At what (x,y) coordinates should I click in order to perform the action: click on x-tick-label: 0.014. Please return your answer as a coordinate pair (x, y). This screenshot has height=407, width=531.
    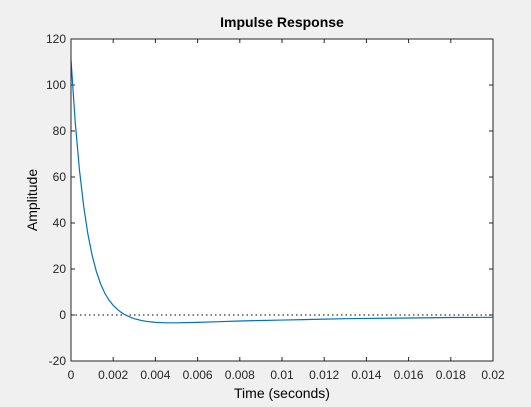
    Looking at the image, I should click on (366, 375).